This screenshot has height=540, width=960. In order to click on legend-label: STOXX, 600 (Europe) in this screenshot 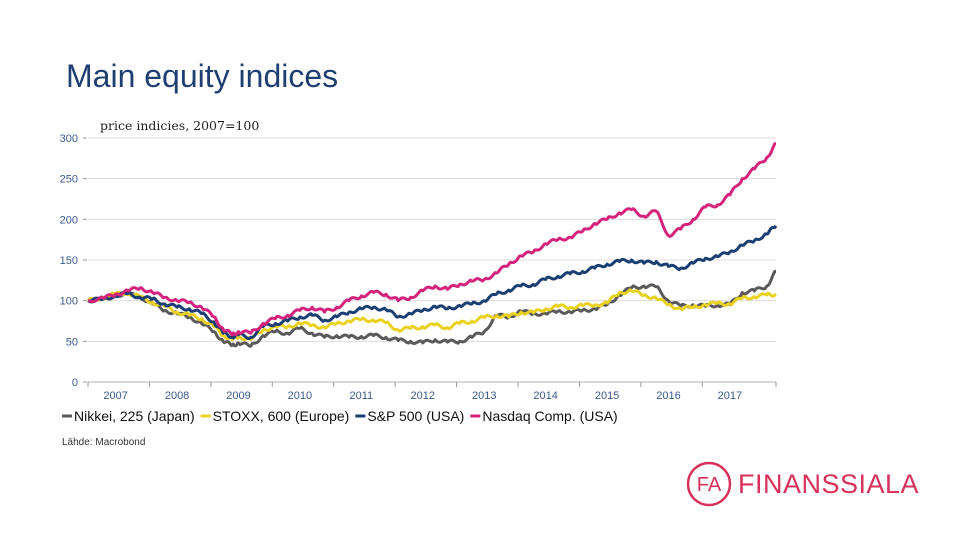, I will do `click(281, 416)`.